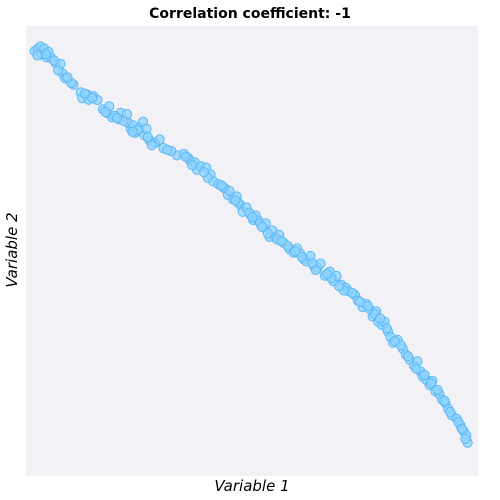 The width and height of the screenshot is (500, 500). I want to click on y-axis-label: Variable 2, so click(12, 249).